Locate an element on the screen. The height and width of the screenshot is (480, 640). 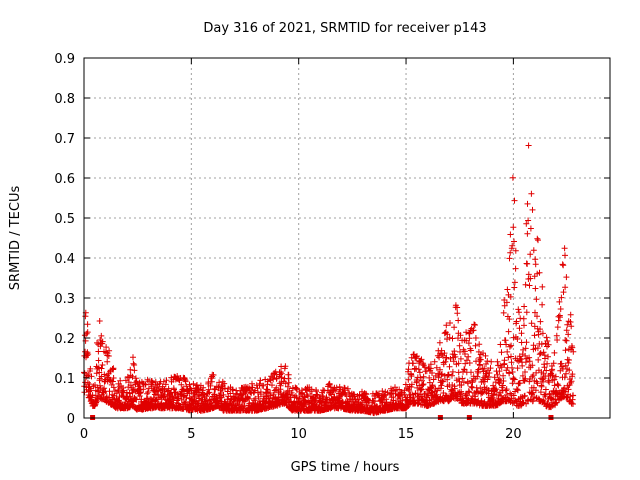
x-tick-label: 5 is located at coordinates (191, 434).